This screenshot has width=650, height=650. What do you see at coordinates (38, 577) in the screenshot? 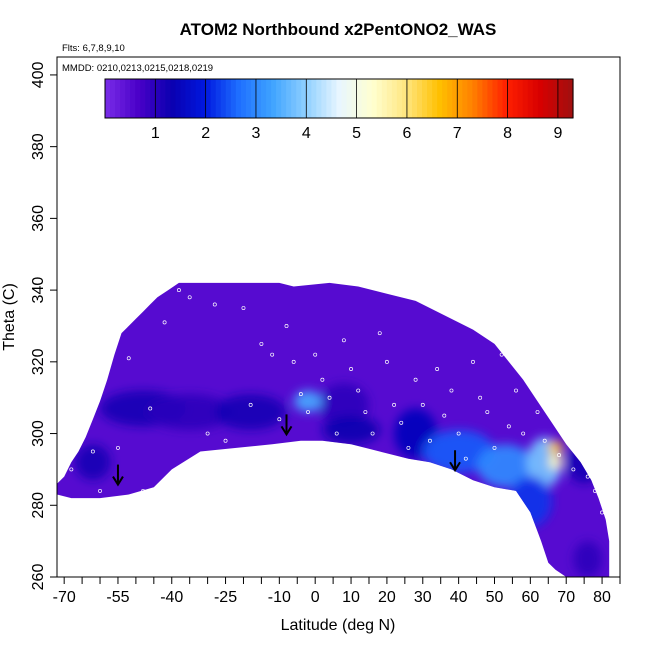
I see `y-tick-label: 260` at bounding box center [38, 577].